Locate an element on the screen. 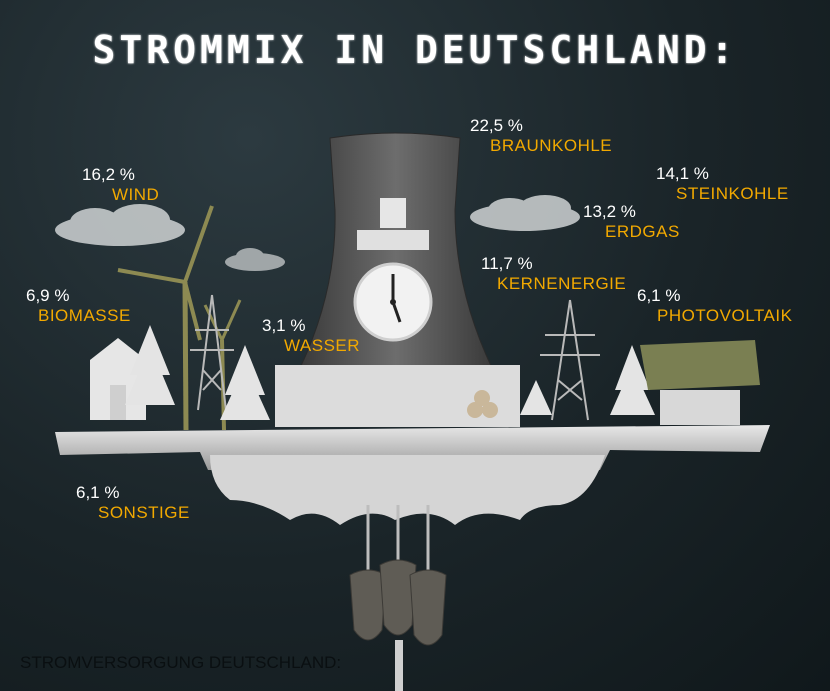  stat-label: STEINKOHLE is located at coordinates (732, 193).